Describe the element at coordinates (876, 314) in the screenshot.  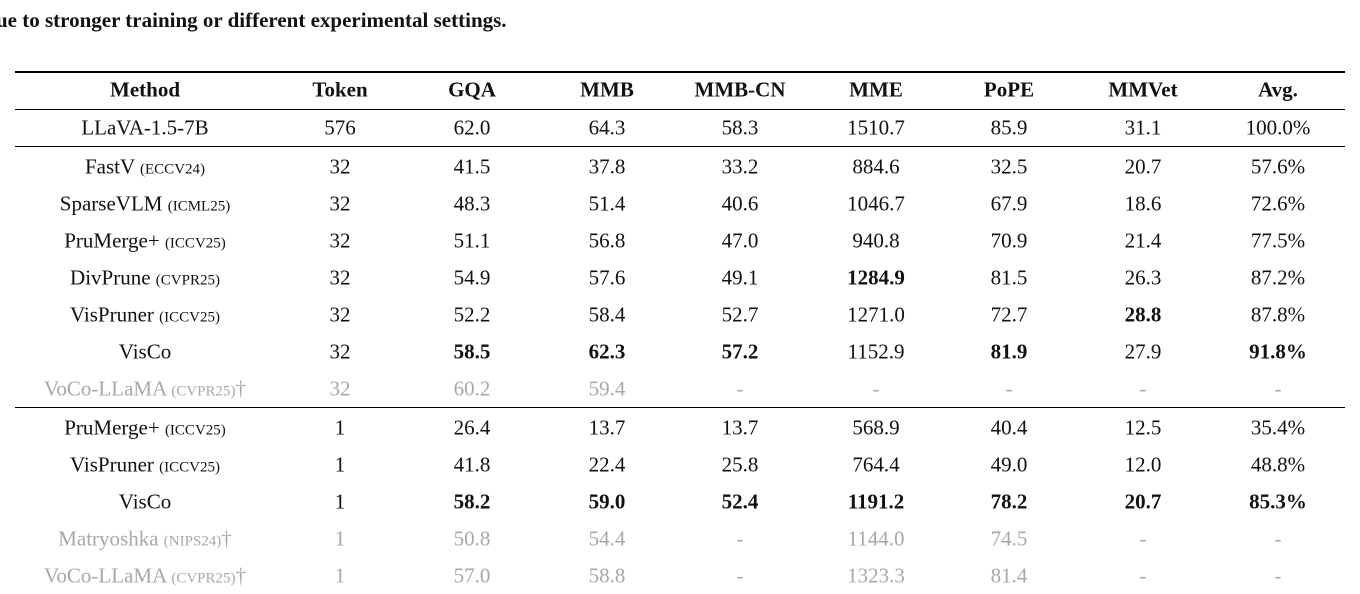
I see `table-cell: 1271.0` at that location.